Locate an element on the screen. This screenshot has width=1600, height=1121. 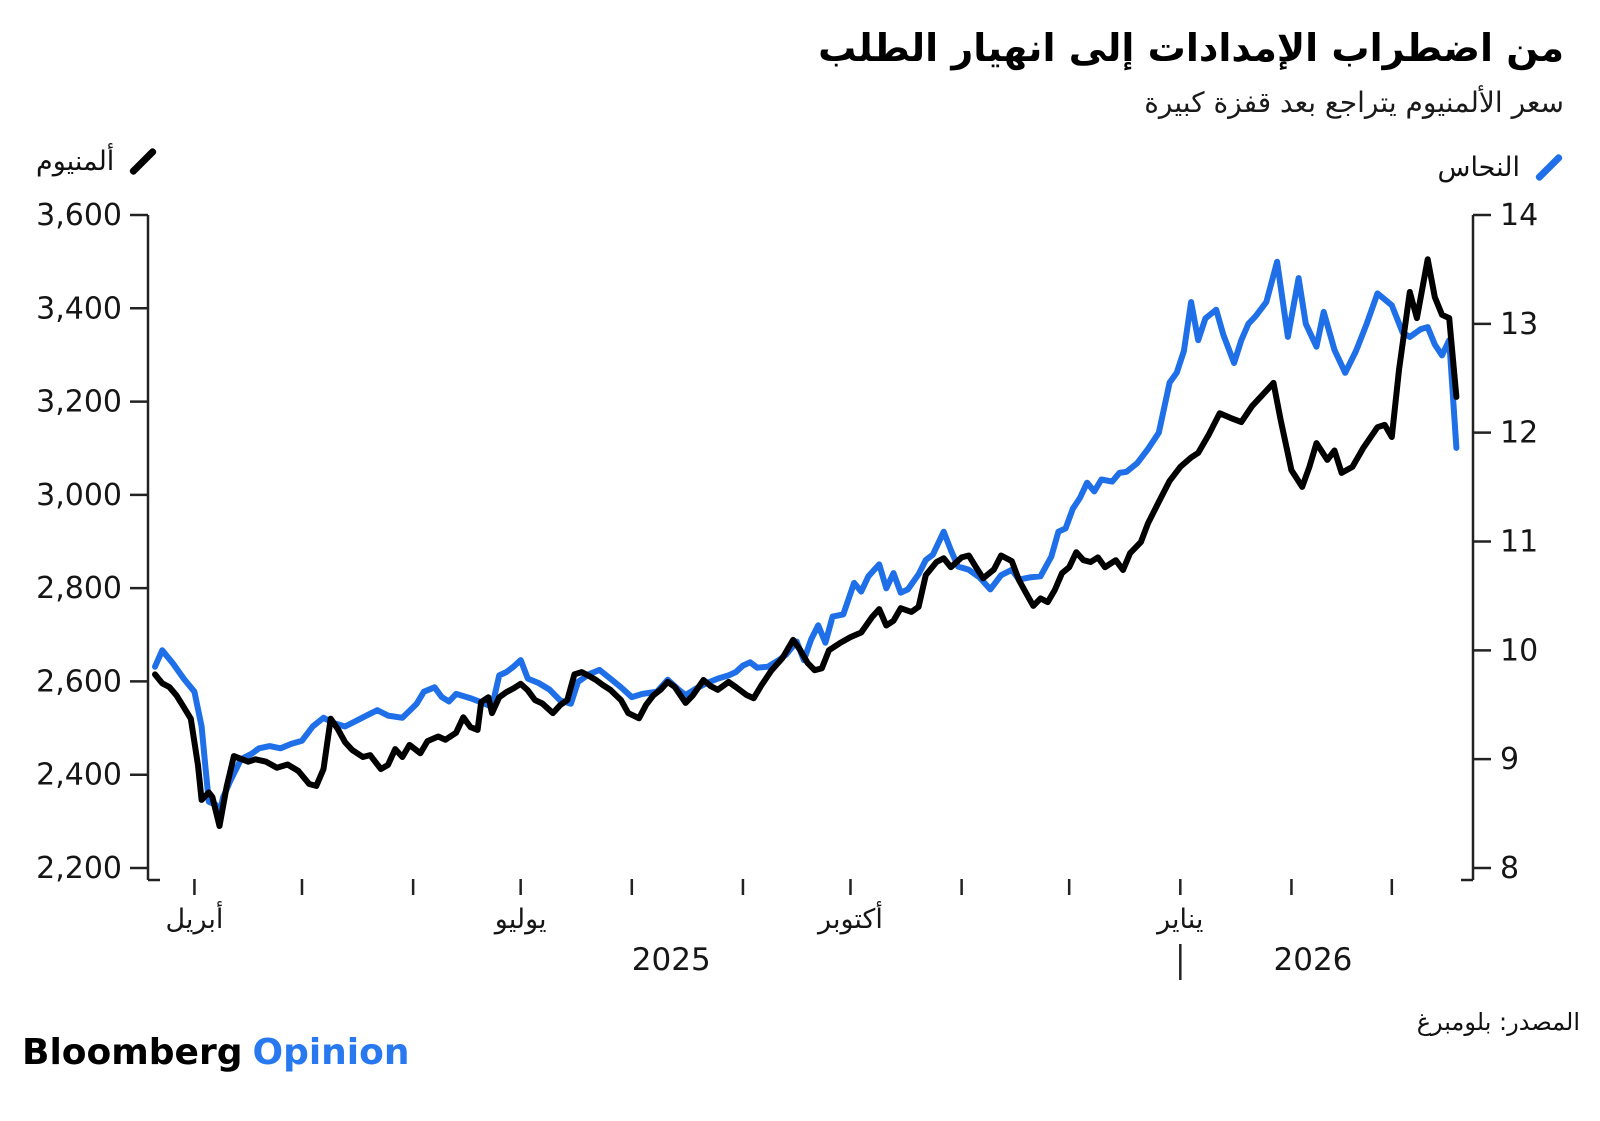
right-axis-tick-label: 8 is located at coordinates (1509, 868).